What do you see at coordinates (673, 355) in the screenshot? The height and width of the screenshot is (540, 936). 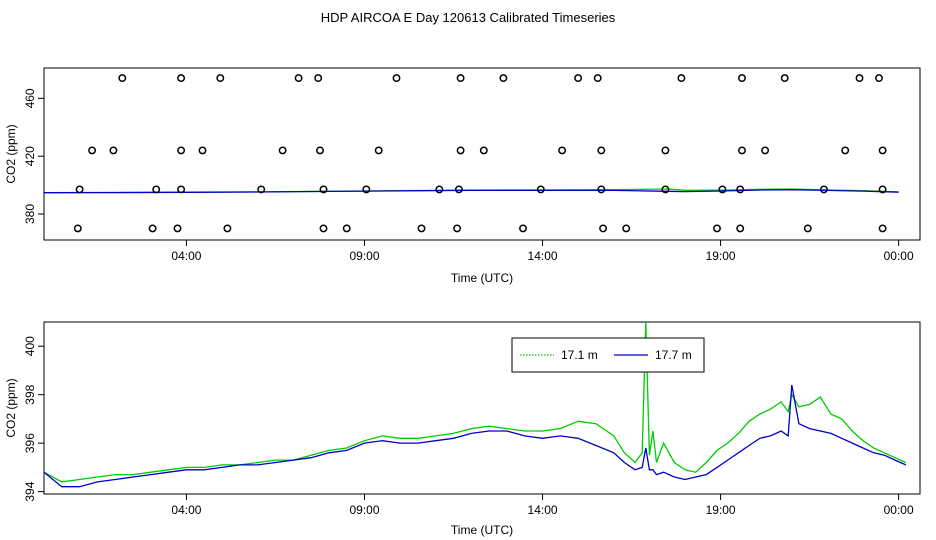 I see `legend-label-17-7m: 17.7 m` at bounding box center [673, 355].